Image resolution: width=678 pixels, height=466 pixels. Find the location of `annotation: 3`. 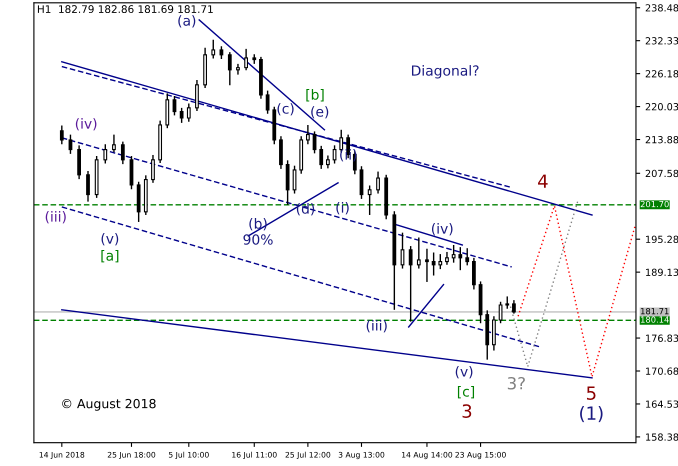

annotation: 3 is located at coordinates (467, 411).